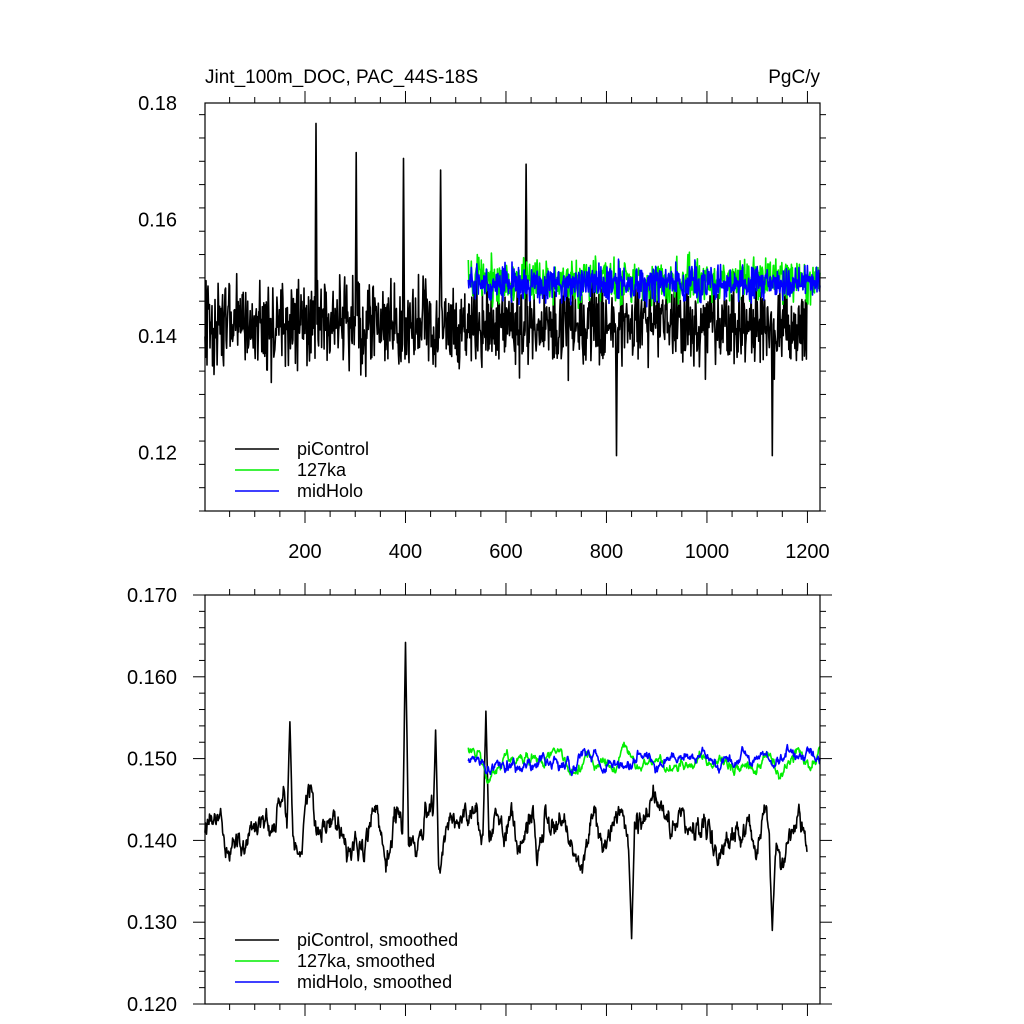 The image size is (1024, 1024). What do you see at coordinates (322, 470) in the screenshot?
I see `legend-label: 127ka` at bounding box center [322, 470].